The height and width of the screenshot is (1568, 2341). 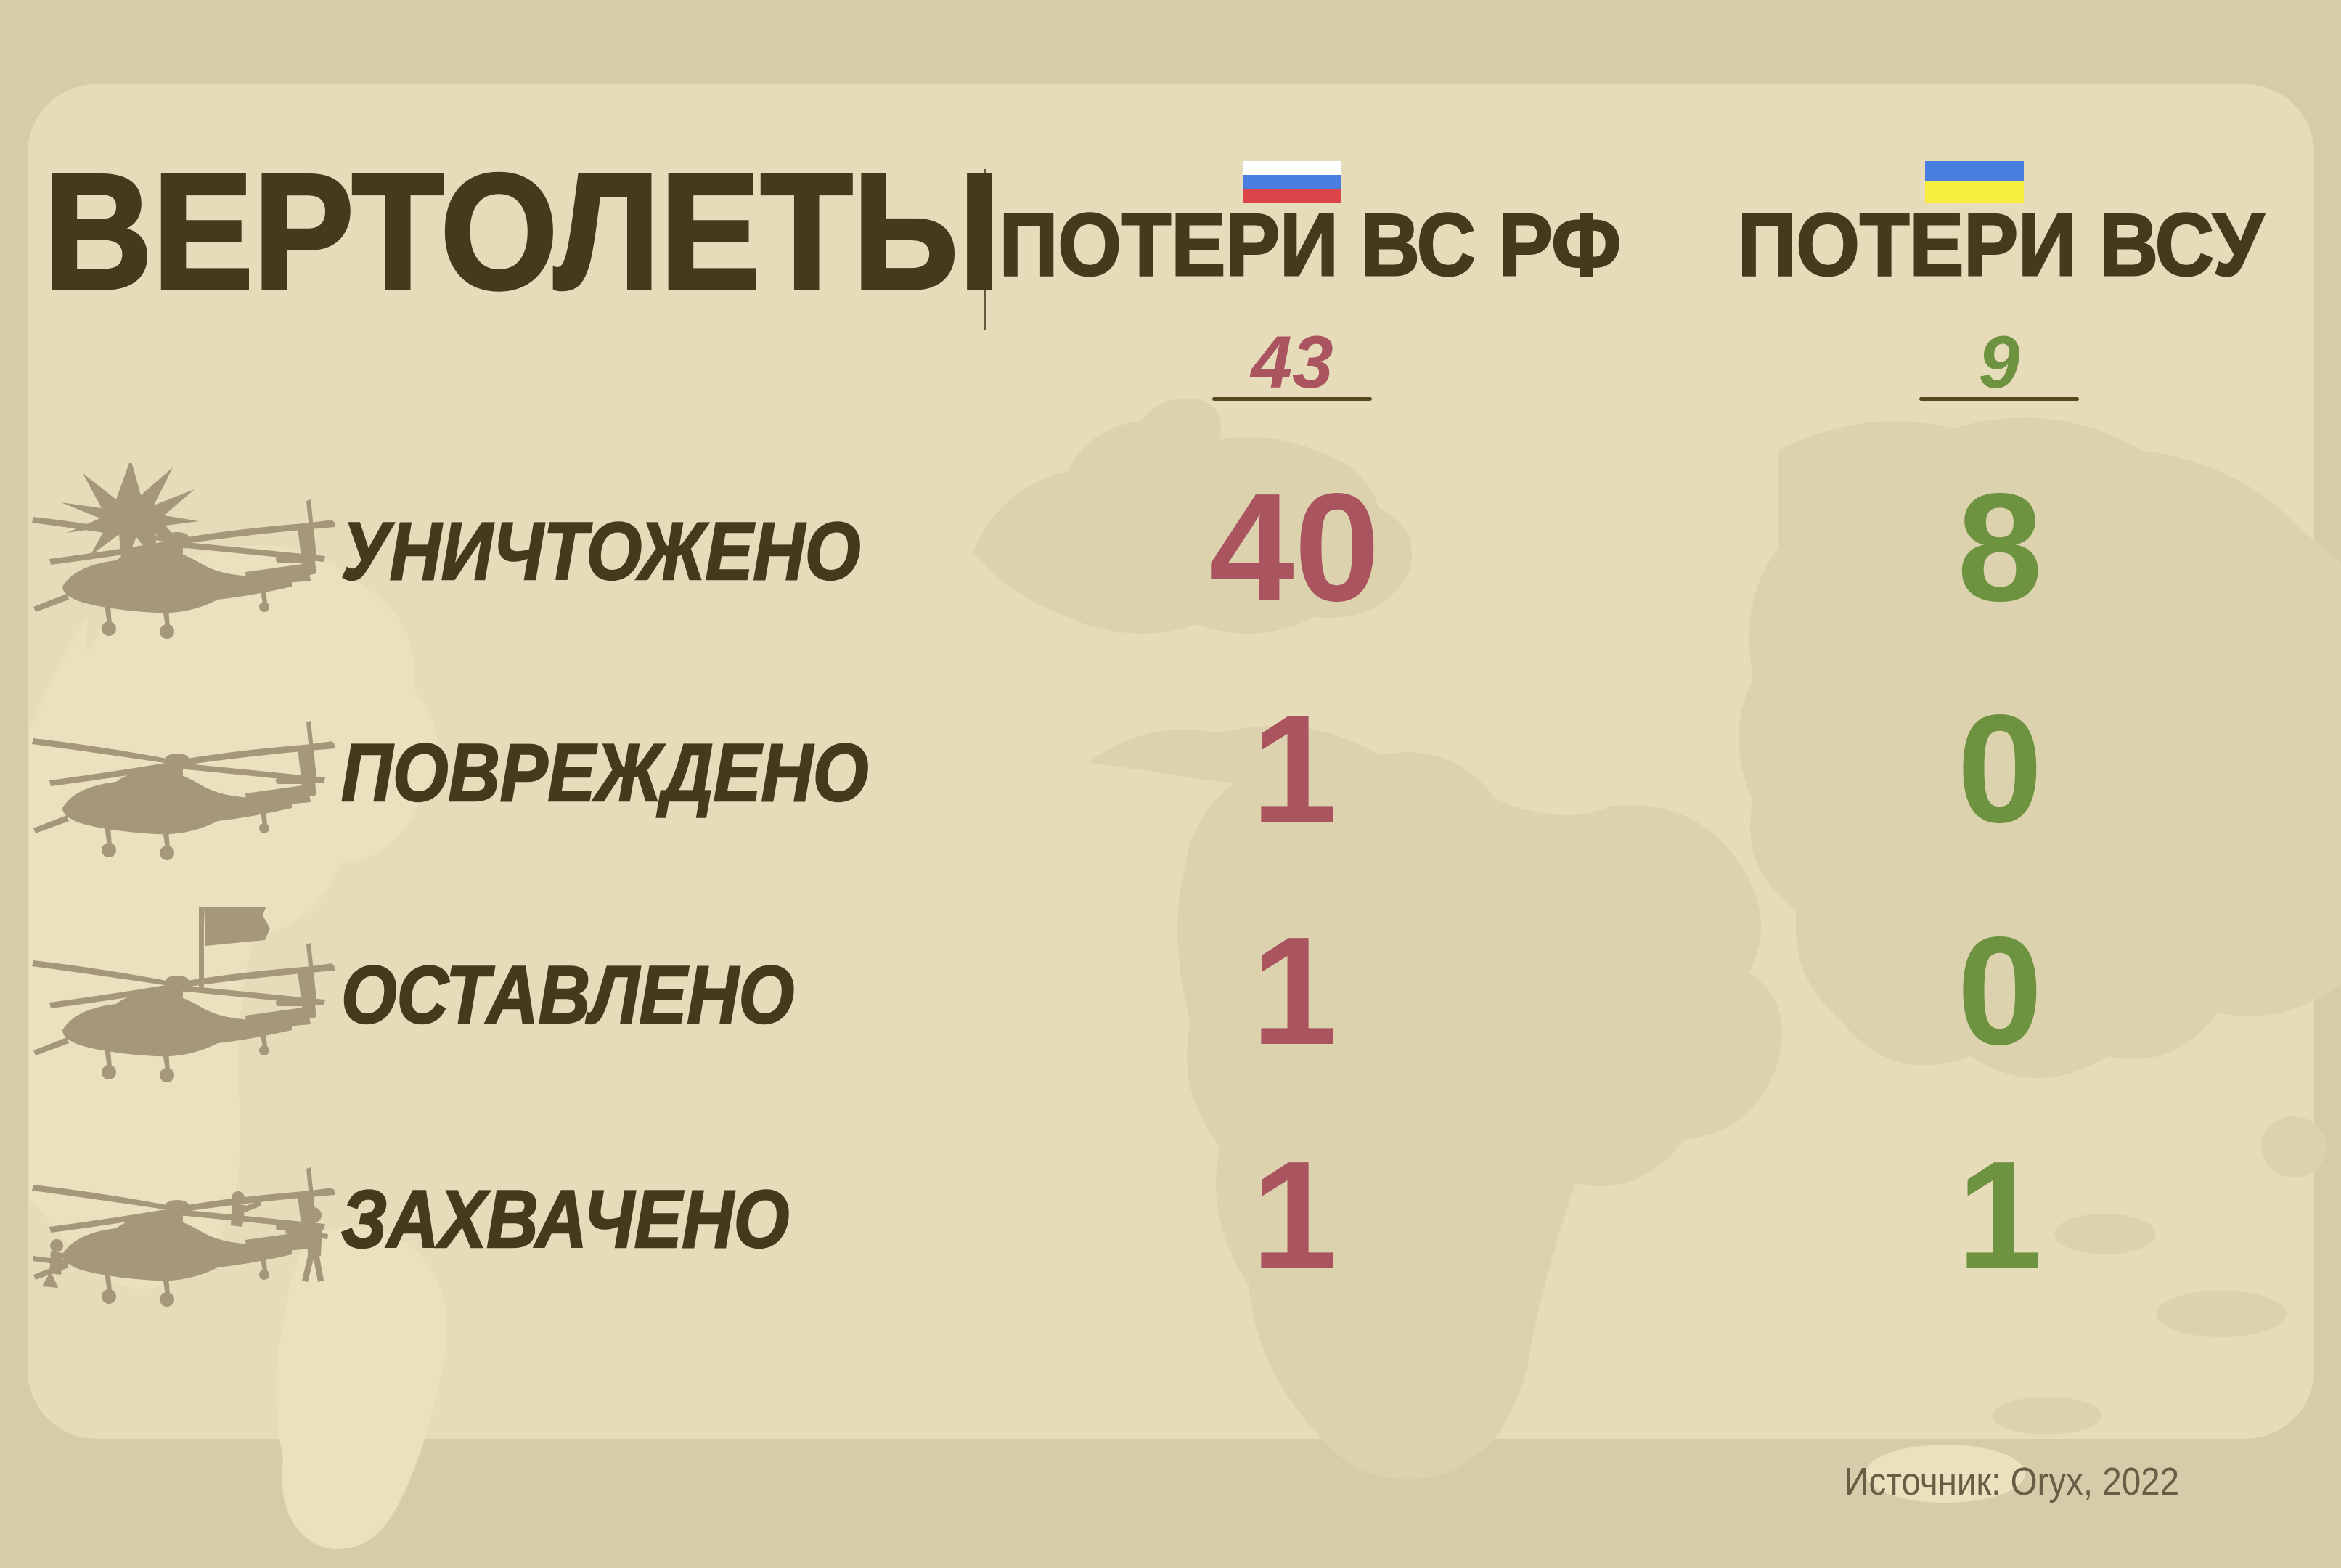 I want to click on ukraine-flag-icon, so click(x=1975, y=182).